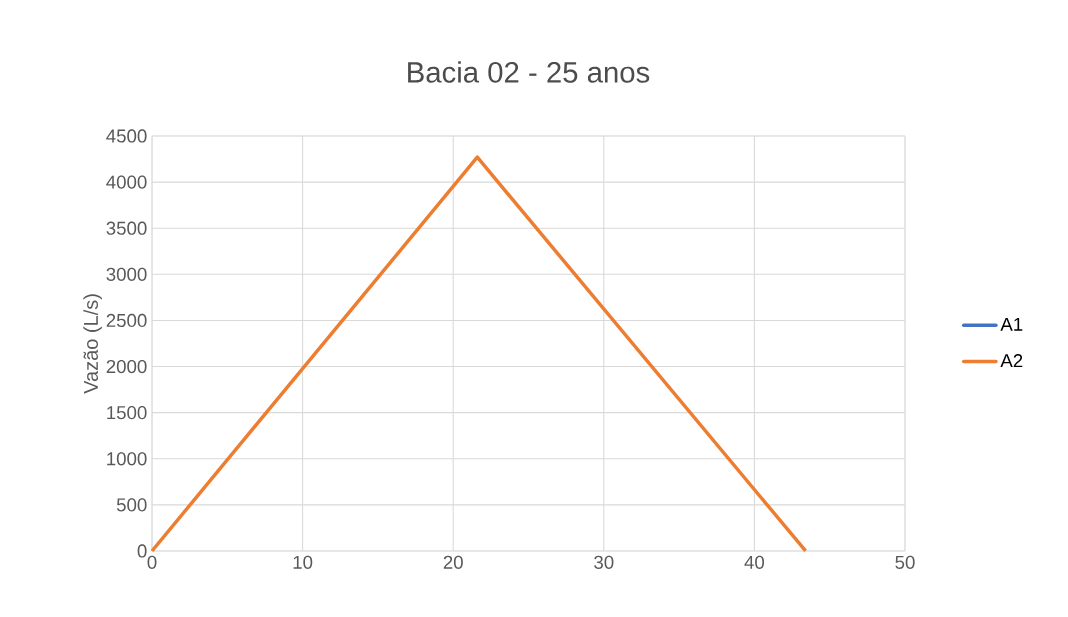 Image resolution: width=1068 pixels, height=617 pixels. I want to click on y-tick-label: 4500, so click(126, 136).